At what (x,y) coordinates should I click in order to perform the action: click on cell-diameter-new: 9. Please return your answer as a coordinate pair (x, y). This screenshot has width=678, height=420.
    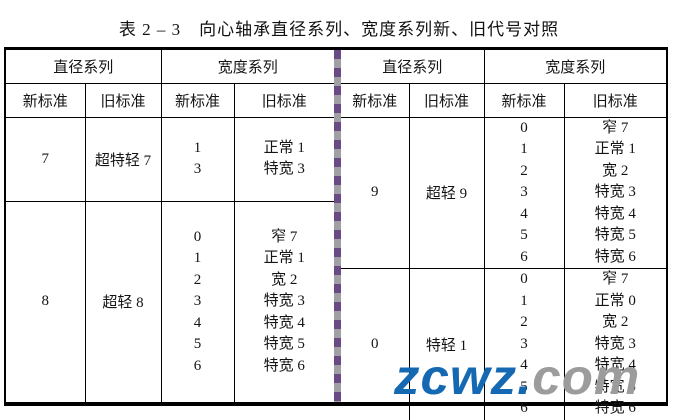
    Looking at the image, I should click on (375, 192).